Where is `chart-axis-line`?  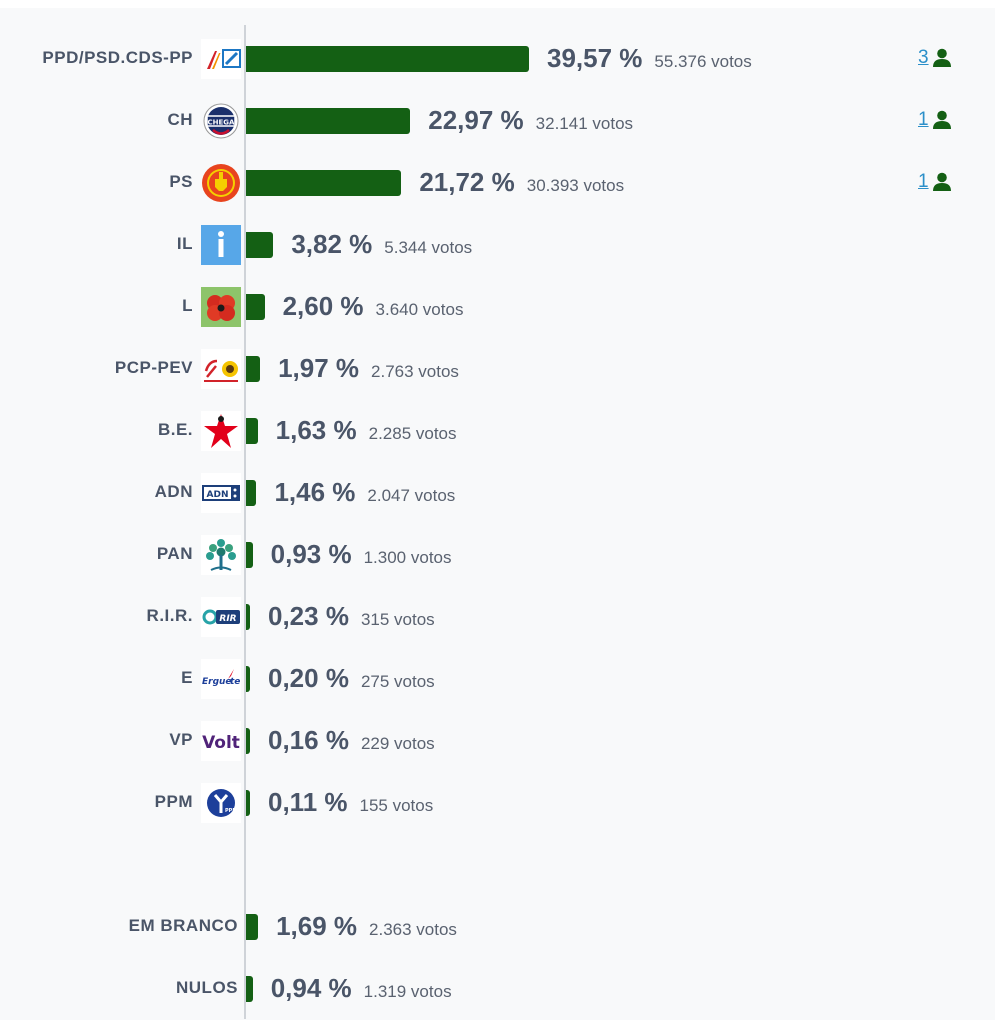 chart-axis-line is located at coordinates (245, 522).